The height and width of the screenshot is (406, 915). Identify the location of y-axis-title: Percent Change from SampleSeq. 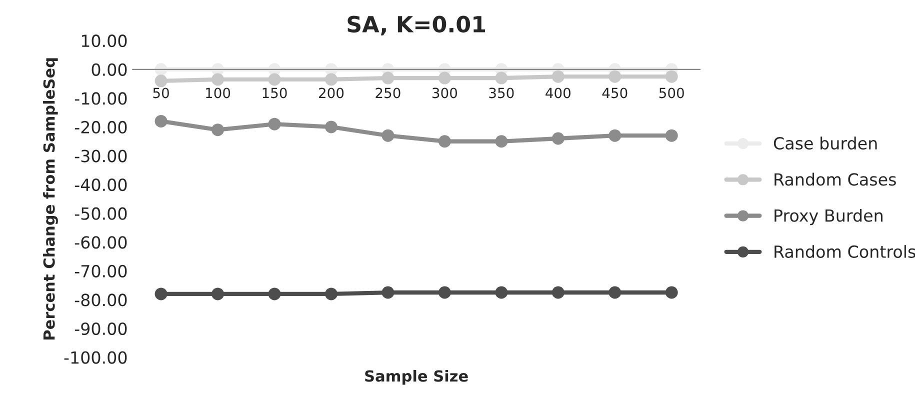
(50, 199).